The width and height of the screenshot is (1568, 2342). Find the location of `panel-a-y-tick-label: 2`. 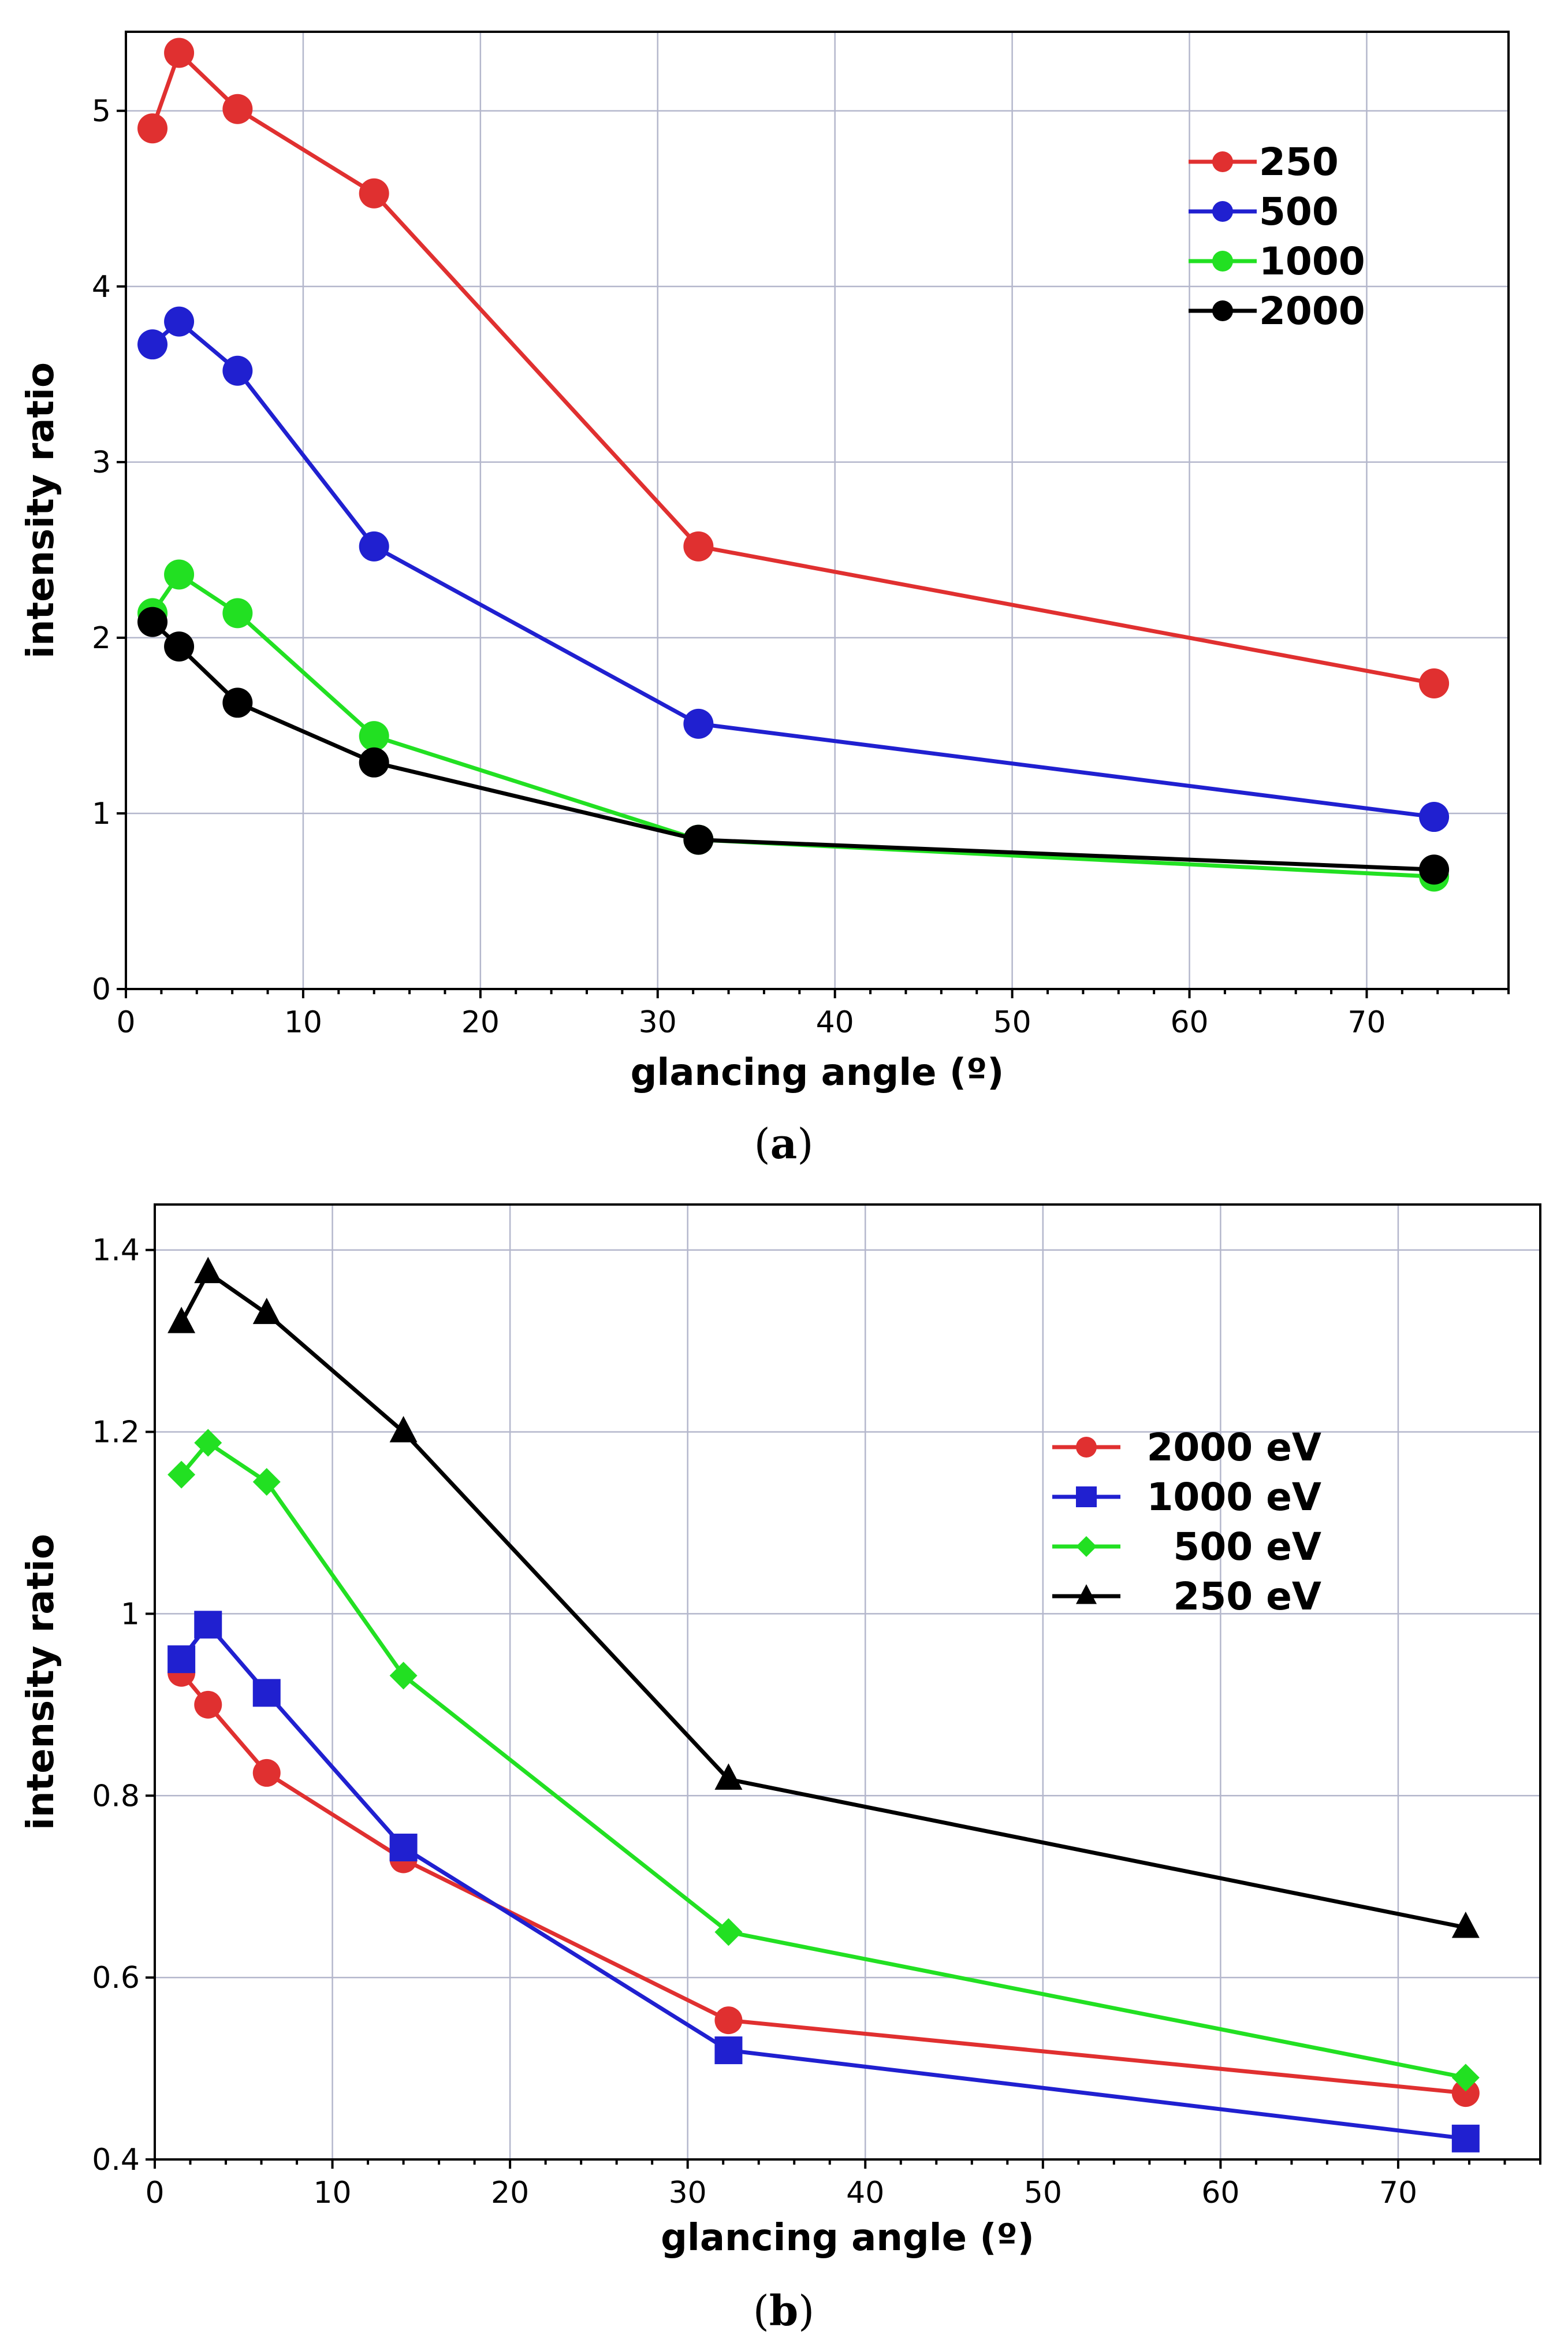

panel-a-y-tick-label: 2 is located at coordinates (101, 638).